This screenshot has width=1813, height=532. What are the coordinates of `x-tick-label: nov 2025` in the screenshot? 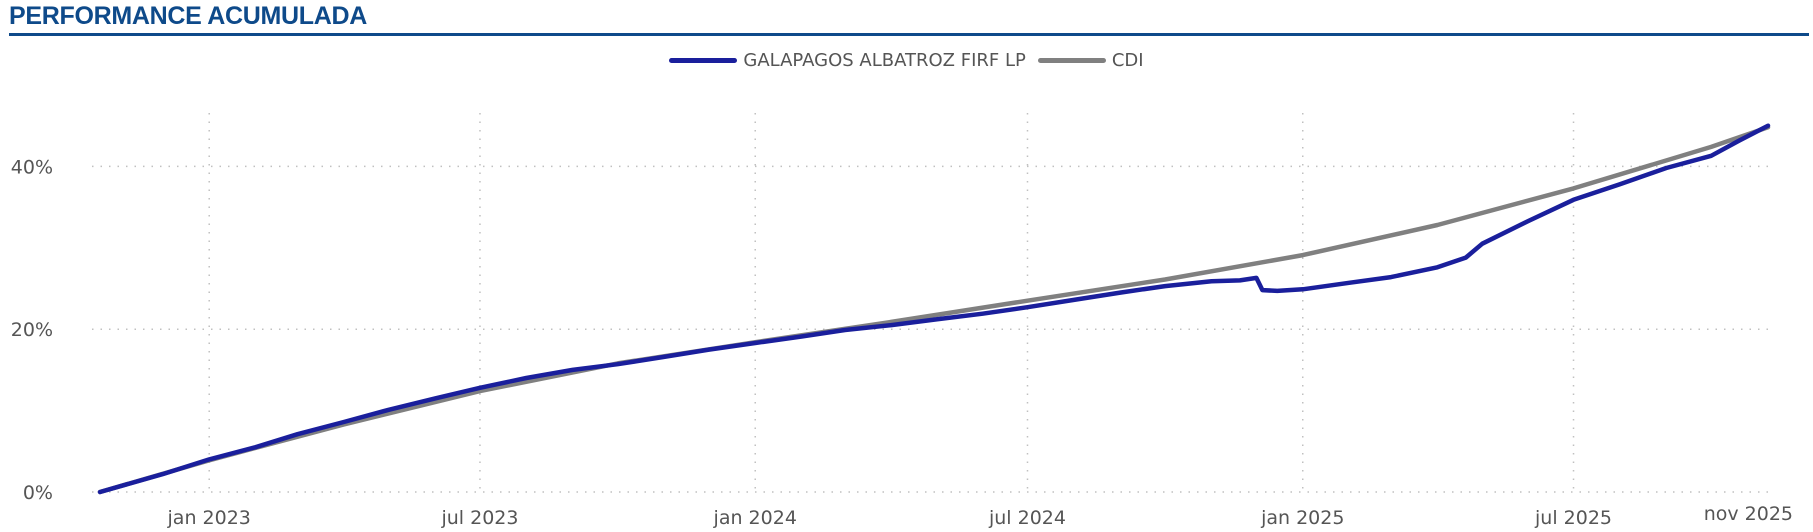 It's located at (1748, 514).